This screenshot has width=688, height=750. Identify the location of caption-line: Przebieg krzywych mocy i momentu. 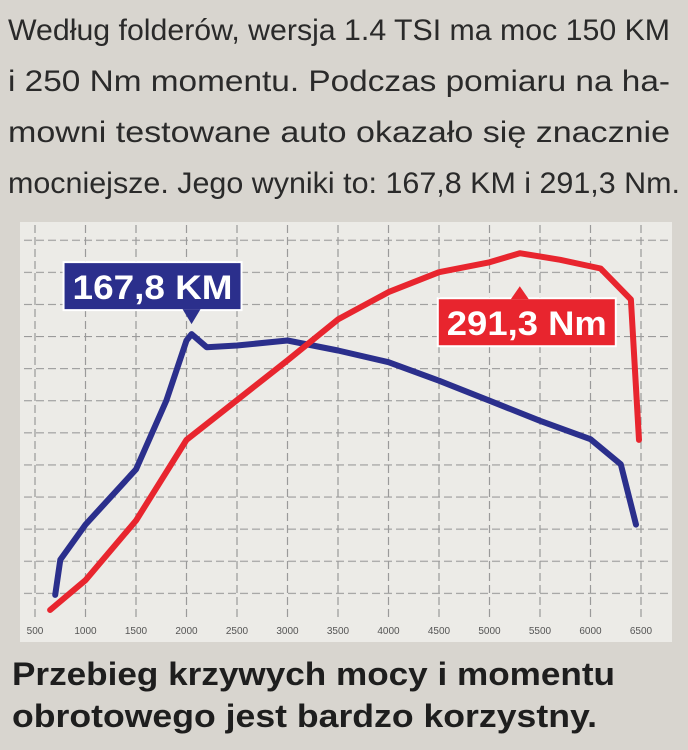
(313, 674).